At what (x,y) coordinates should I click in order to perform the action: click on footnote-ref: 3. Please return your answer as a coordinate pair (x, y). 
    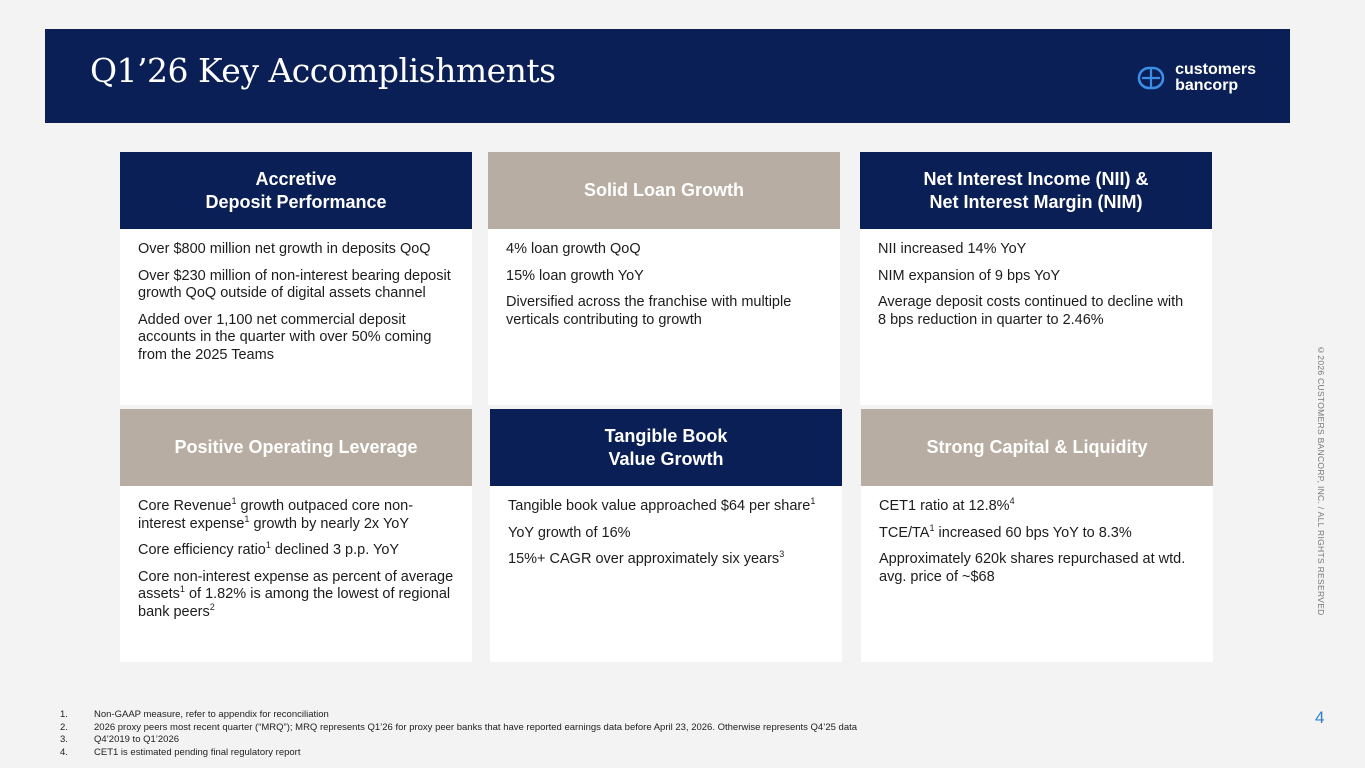
    Looking at the image, I should click on (782, 554).